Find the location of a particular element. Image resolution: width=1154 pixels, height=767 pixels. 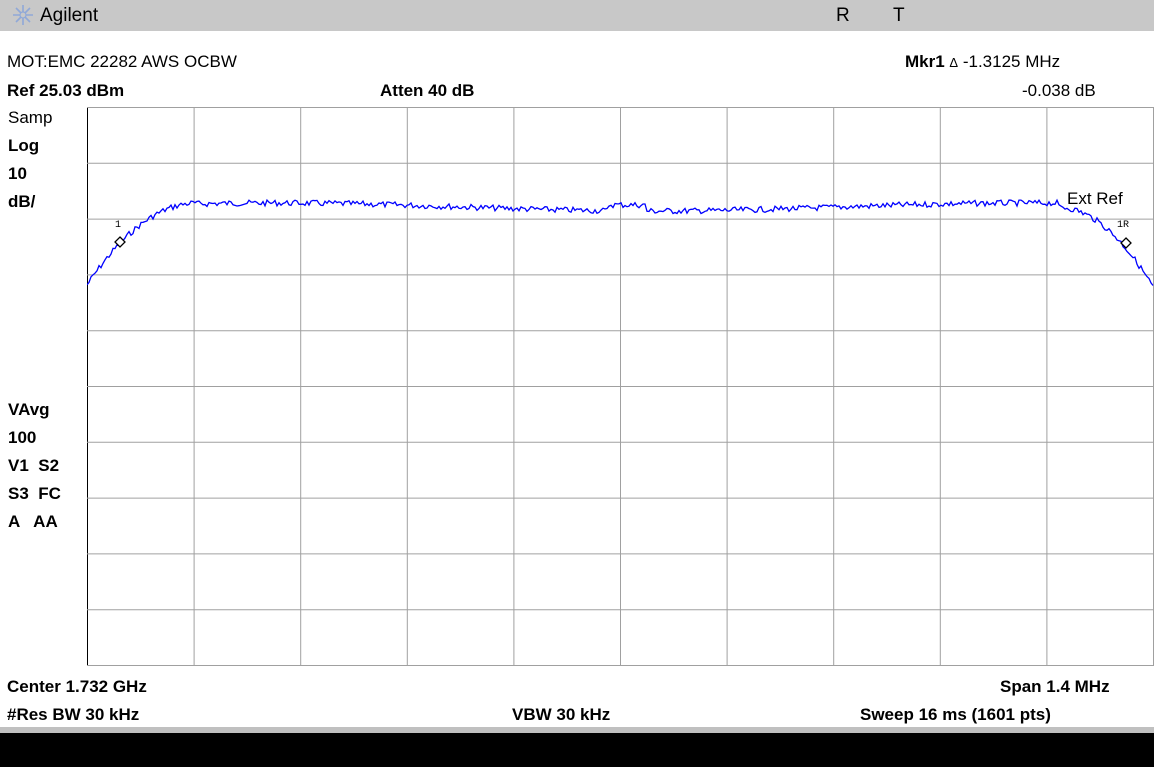

title-bar: Agilent R T is located at coordinates (577, 15).